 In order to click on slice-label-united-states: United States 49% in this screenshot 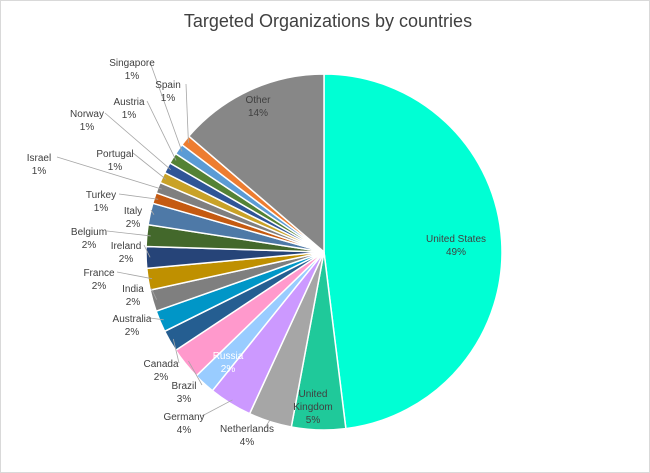, I will do `click(456, 246)`.